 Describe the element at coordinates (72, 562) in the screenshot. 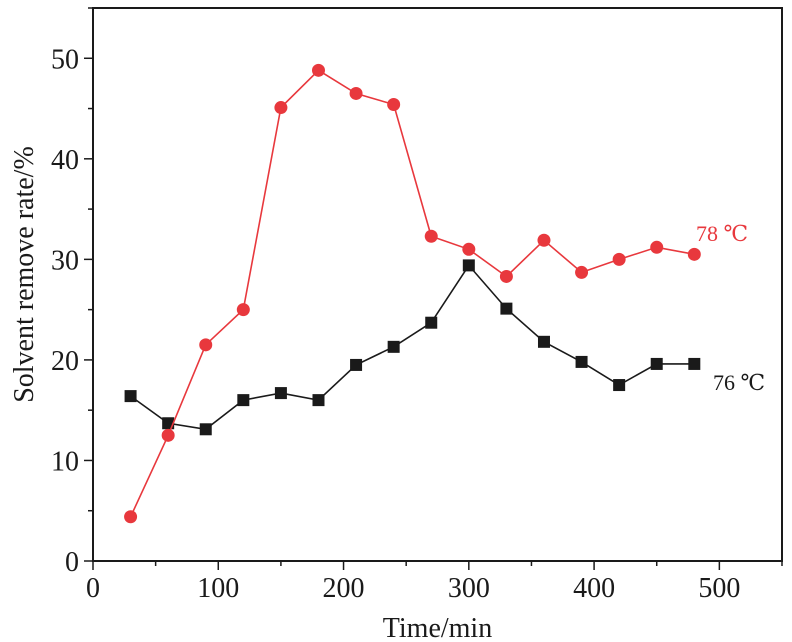

I see `y-tick-label: 0` at that location.